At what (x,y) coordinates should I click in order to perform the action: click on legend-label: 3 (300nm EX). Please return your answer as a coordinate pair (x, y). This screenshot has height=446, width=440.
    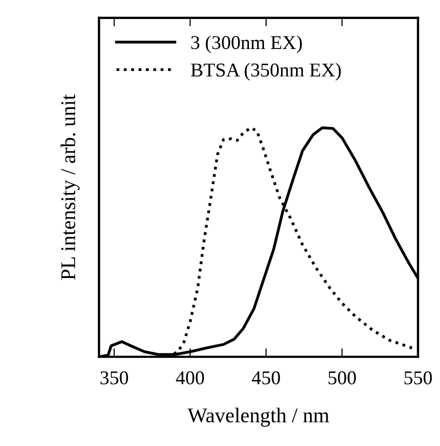
    Looking at the image, I should click on (246, 44).